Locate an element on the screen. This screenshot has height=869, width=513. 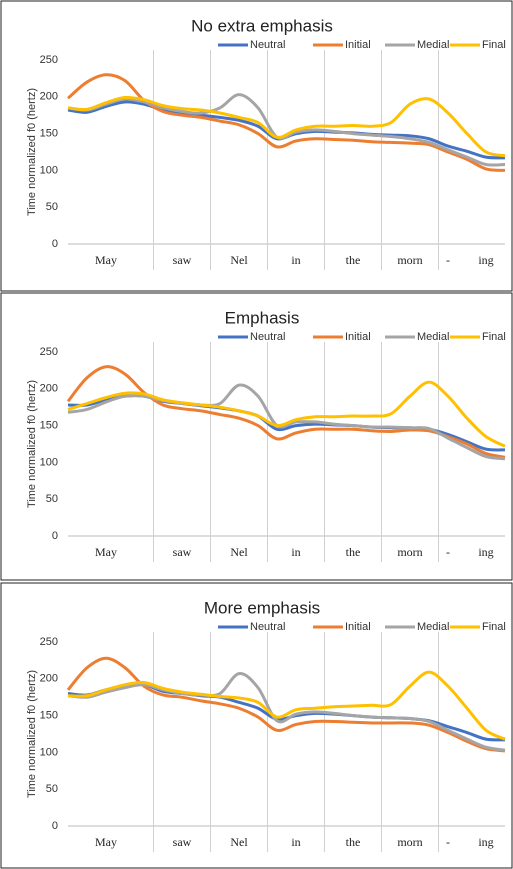
chart-title: More emphasis is located at coordinates (262, 607).